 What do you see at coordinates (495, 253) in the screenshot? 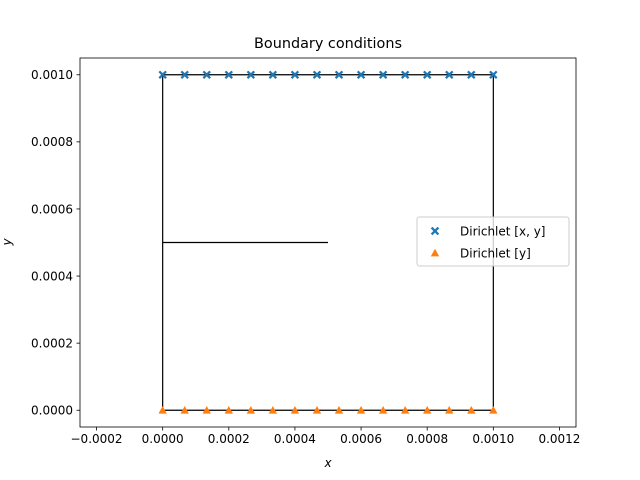
I see `legend-label: Dirichlet [y]` at bounding box center [495, 253].